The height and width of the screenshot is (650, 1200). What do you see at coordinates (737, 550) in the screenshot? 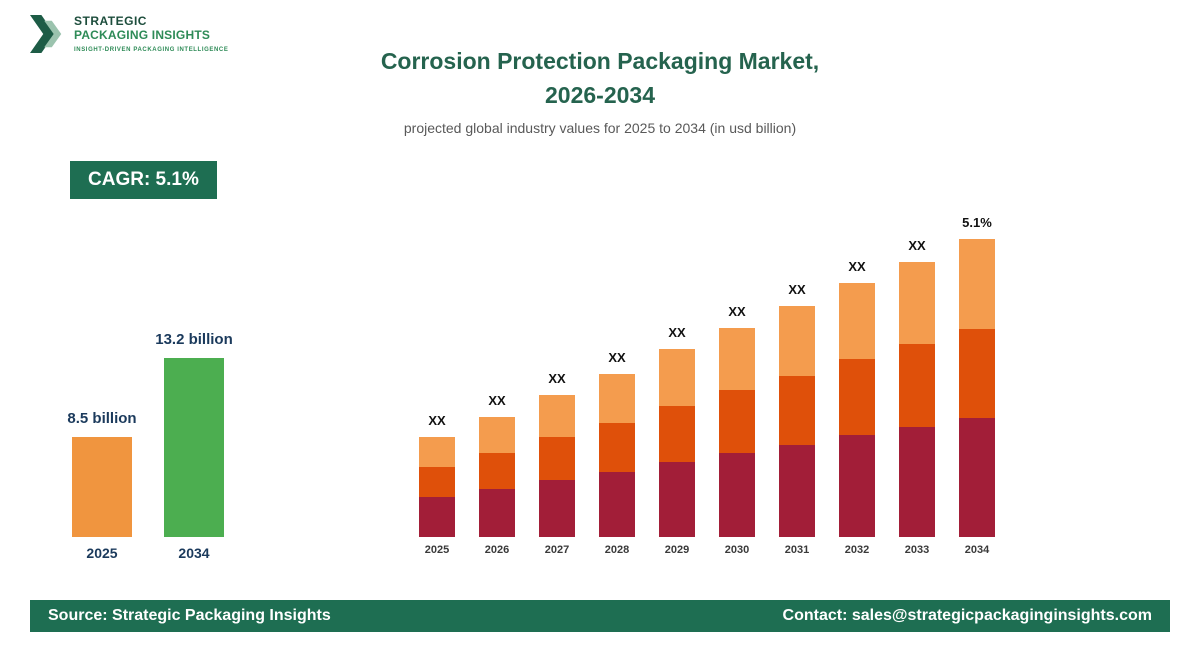
I see `bar-year-label: 2030` at bounding box center [737, 550].